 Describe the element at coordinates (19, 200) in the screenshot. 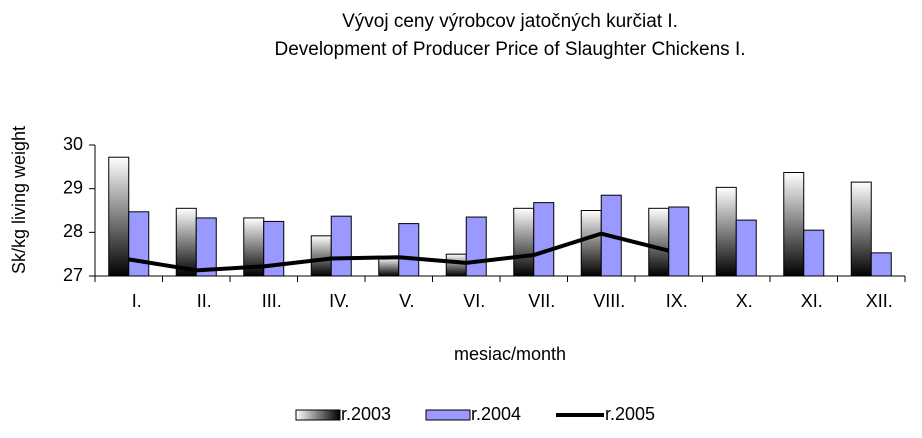

I see `y-axis-label: Sk/kg living weight` at that location.